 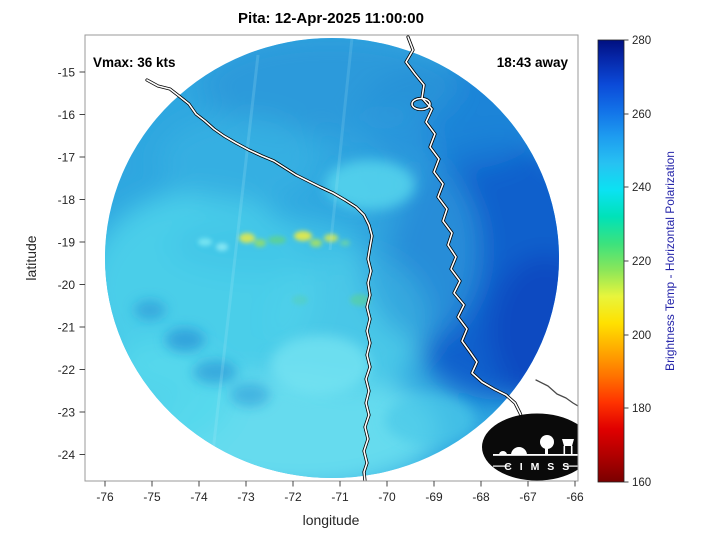 What do you see at coordinates (434, 497) in the screenshot?
I see `x-tick-label: -69` at bounding box center [434, 497].